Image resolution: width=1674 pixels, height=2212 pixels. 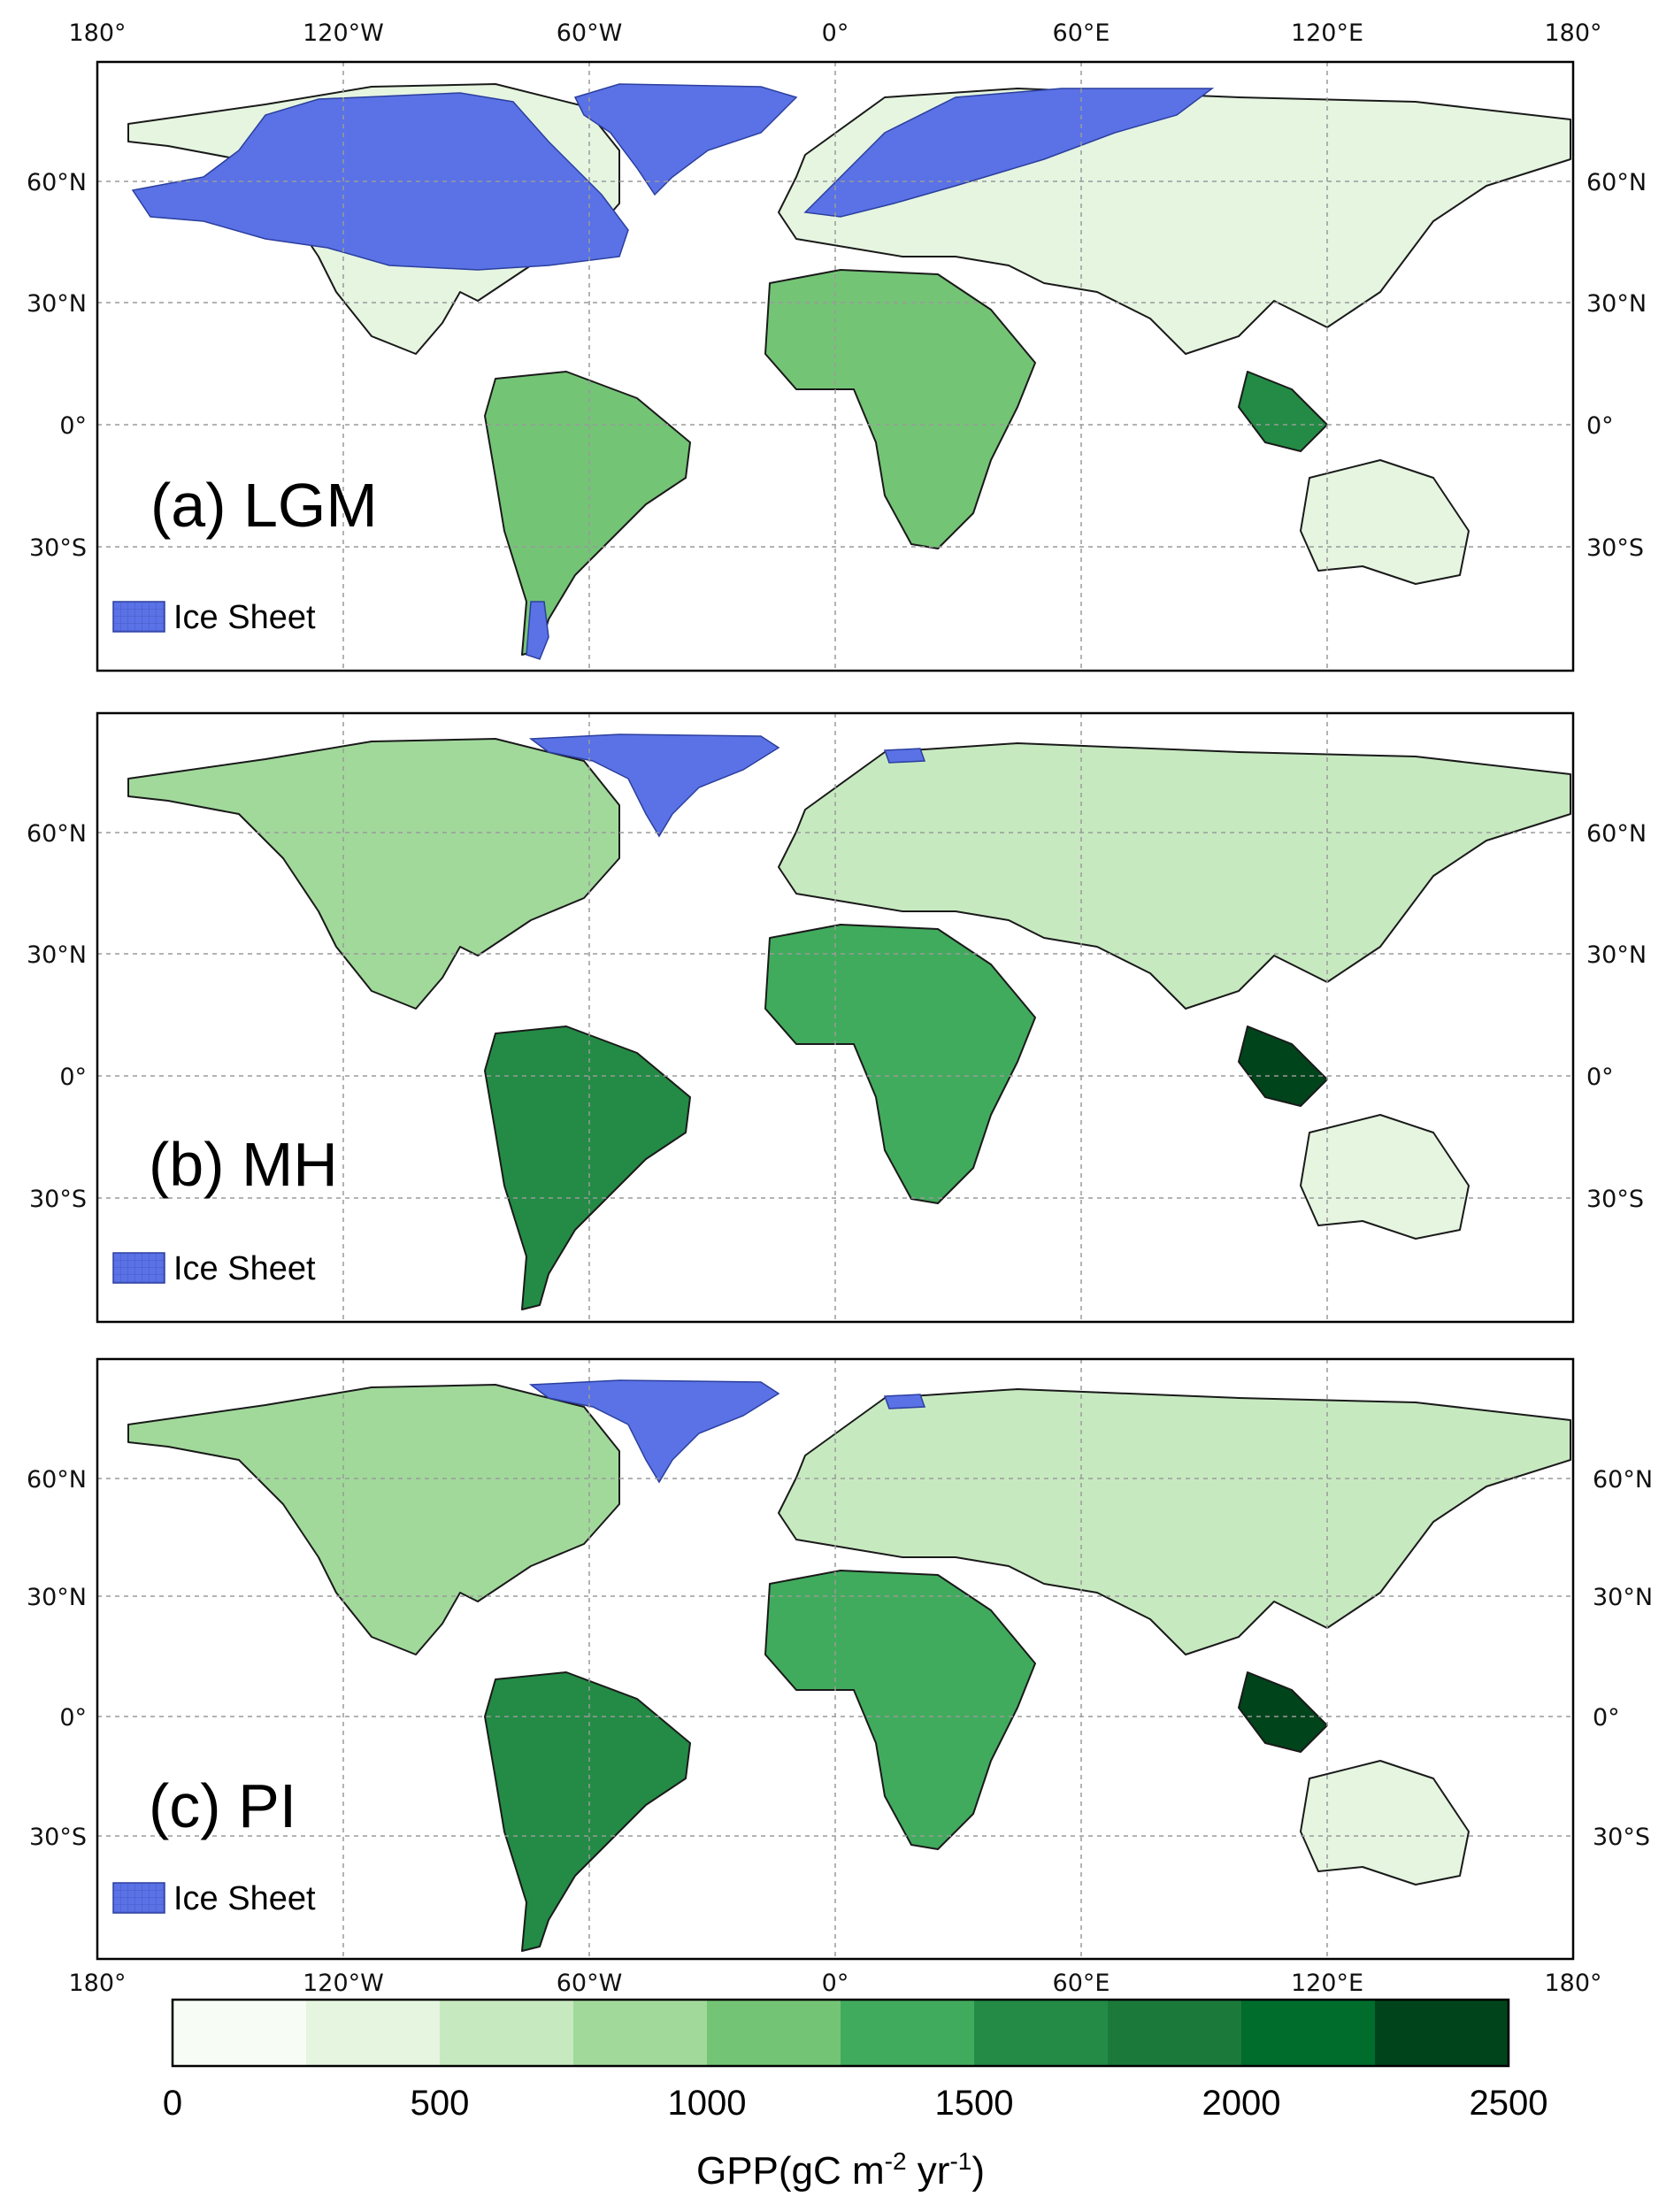 I want to click on unit-exp1: -2, so click(x=896, y=2161).